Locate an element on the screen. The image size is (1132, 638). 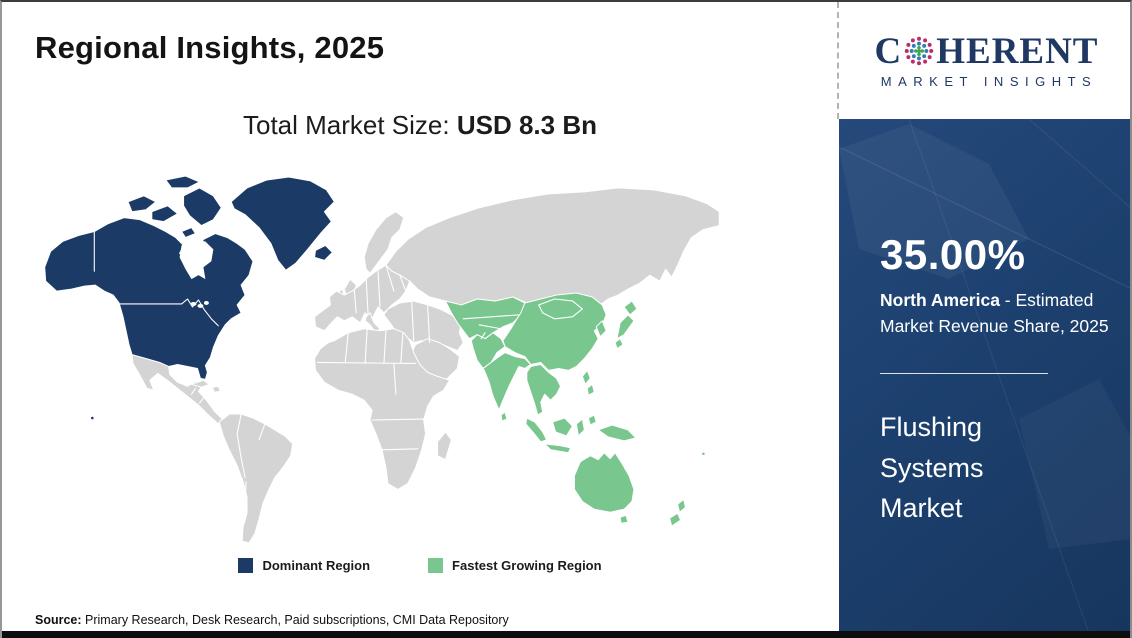
page-title: Regional Insights, 2025 is located at coordinates (210, 47).